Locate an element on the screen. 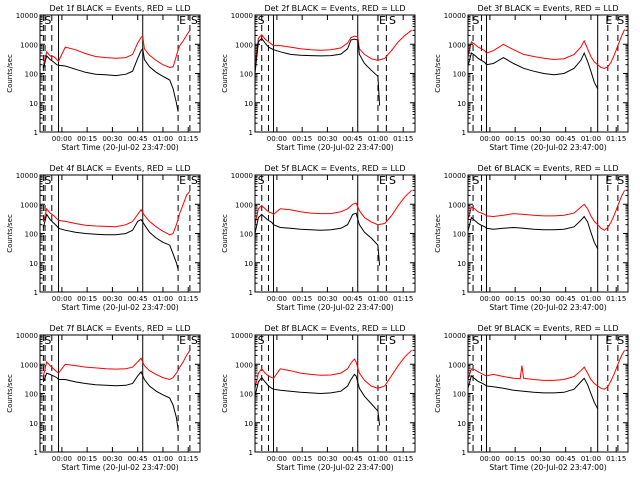 The image size is (640, 480). chart-title: Det 9f BLACK = Events, RED = LLD is located at coordinates (547, 328).